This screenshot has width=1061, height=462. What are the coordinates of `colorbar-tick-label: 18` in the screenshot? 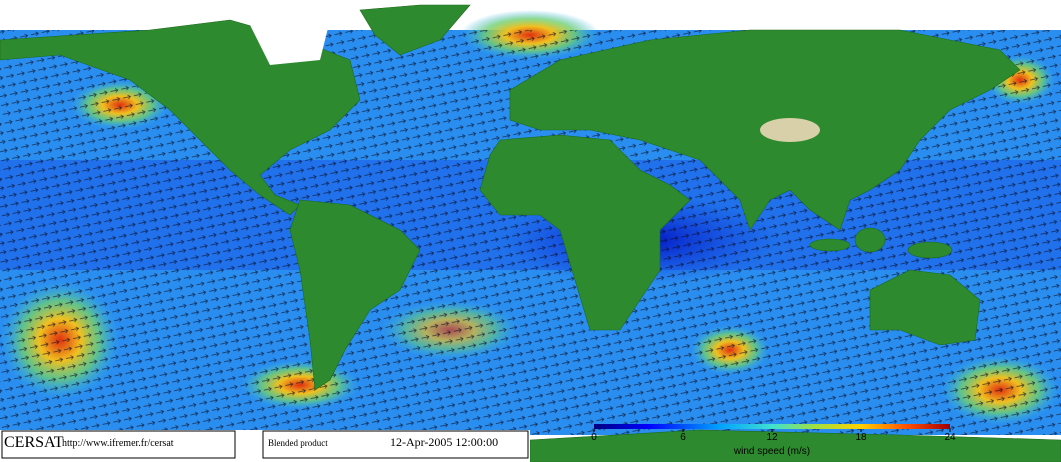 It's located at (861, 437).